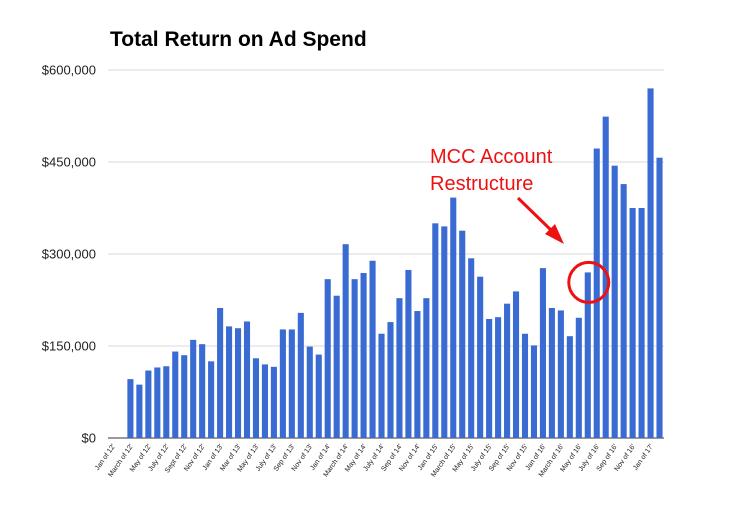  What do you see at coordinates (481, 184) in the screenshot?
I see `annotation-text: Restructure` at bounding box center [481, 184].